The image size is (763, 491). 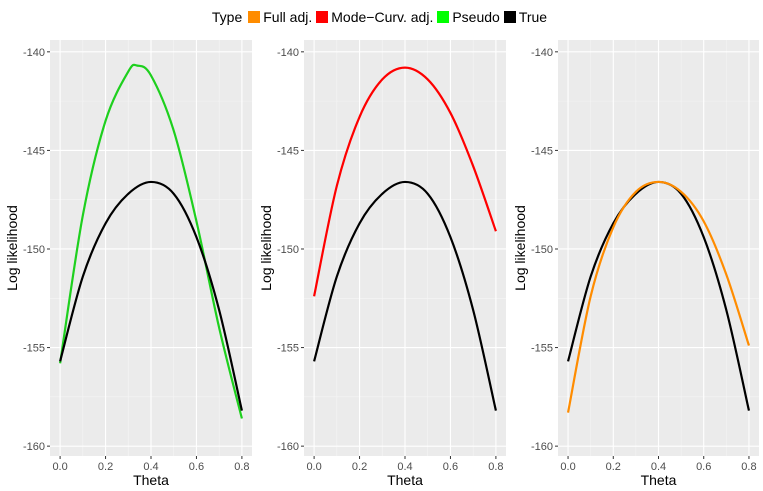 I want to click on legend-label-pseudo: Pseudo, so click(x=476, y=17).